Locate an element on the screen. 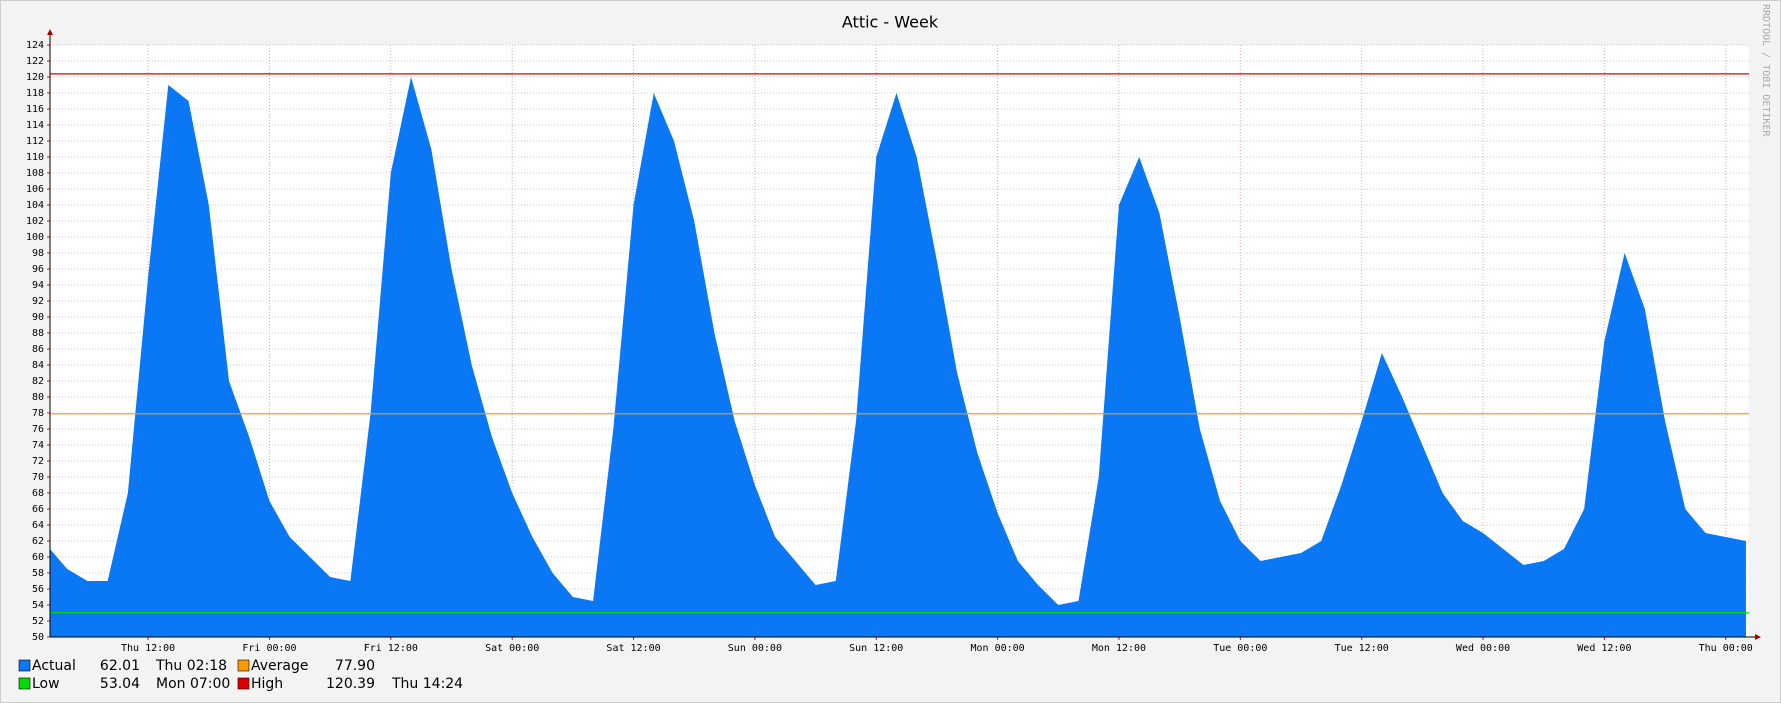  y-tick-label: 68 is located at coordinates (38, 493).